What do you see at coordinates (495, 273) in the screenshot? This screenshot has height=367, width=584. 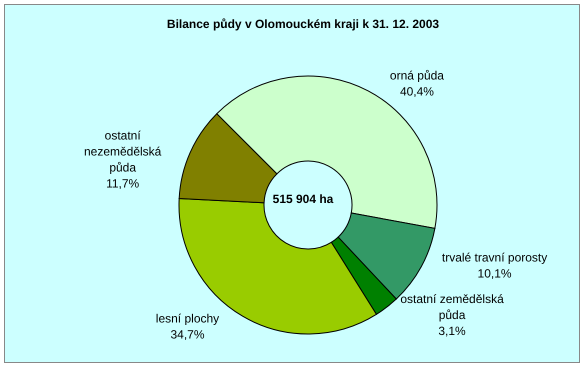 I see `data-label: 10,1%` at bounding box center [495, 273].